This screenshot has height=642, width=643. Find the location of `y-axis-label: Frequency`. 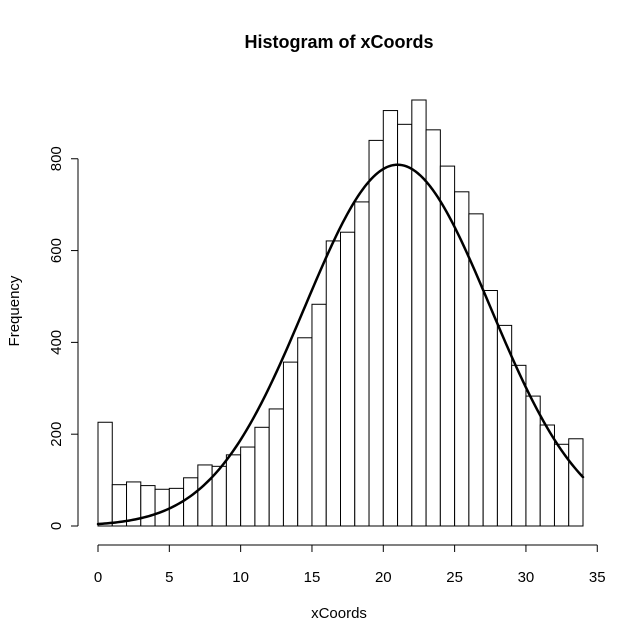

y-axis-label: Frequency is located at coordinates (14, 310).